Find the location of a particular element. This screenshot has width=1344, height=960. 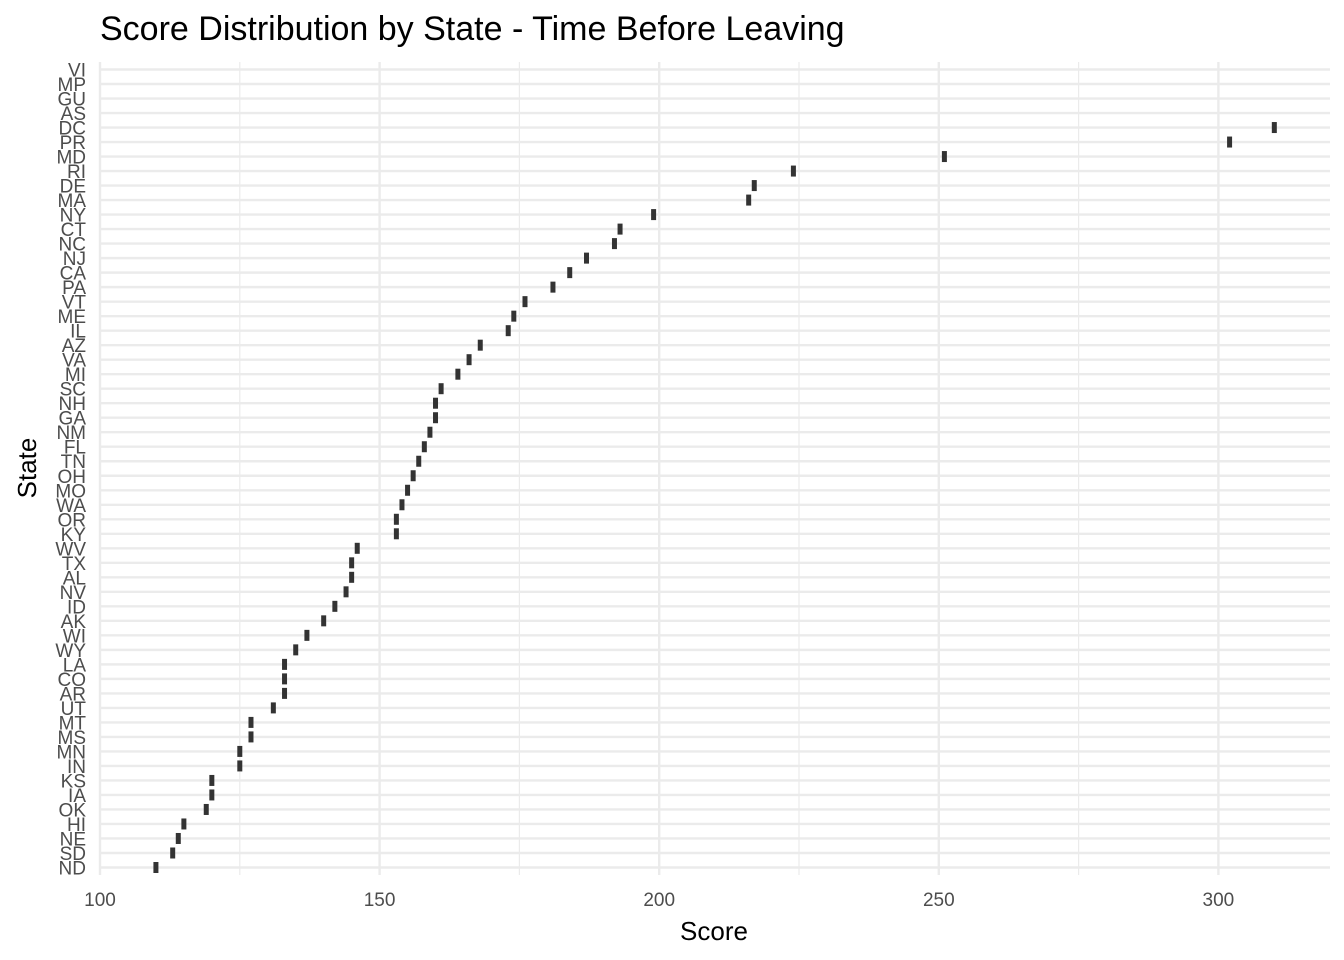

y-tick-label: WY is located at coordinates (70, 651).